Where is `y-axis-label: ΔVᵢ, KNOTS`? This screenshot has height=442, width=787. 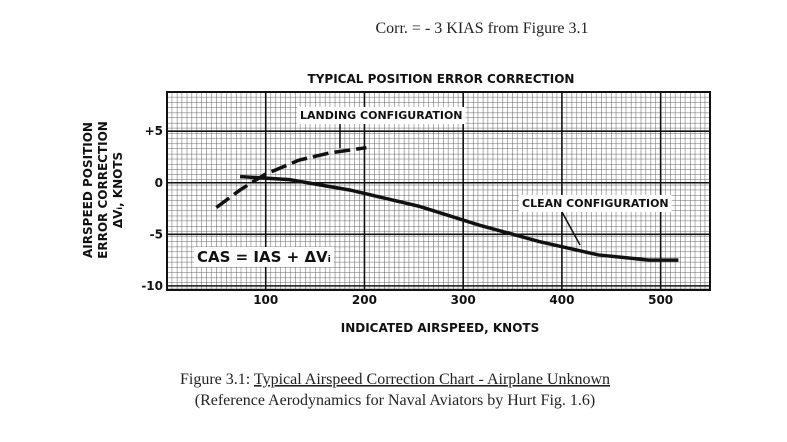 y-axis-label: ΔVᵢ, KNOTS is located at coordinates (118, 190).